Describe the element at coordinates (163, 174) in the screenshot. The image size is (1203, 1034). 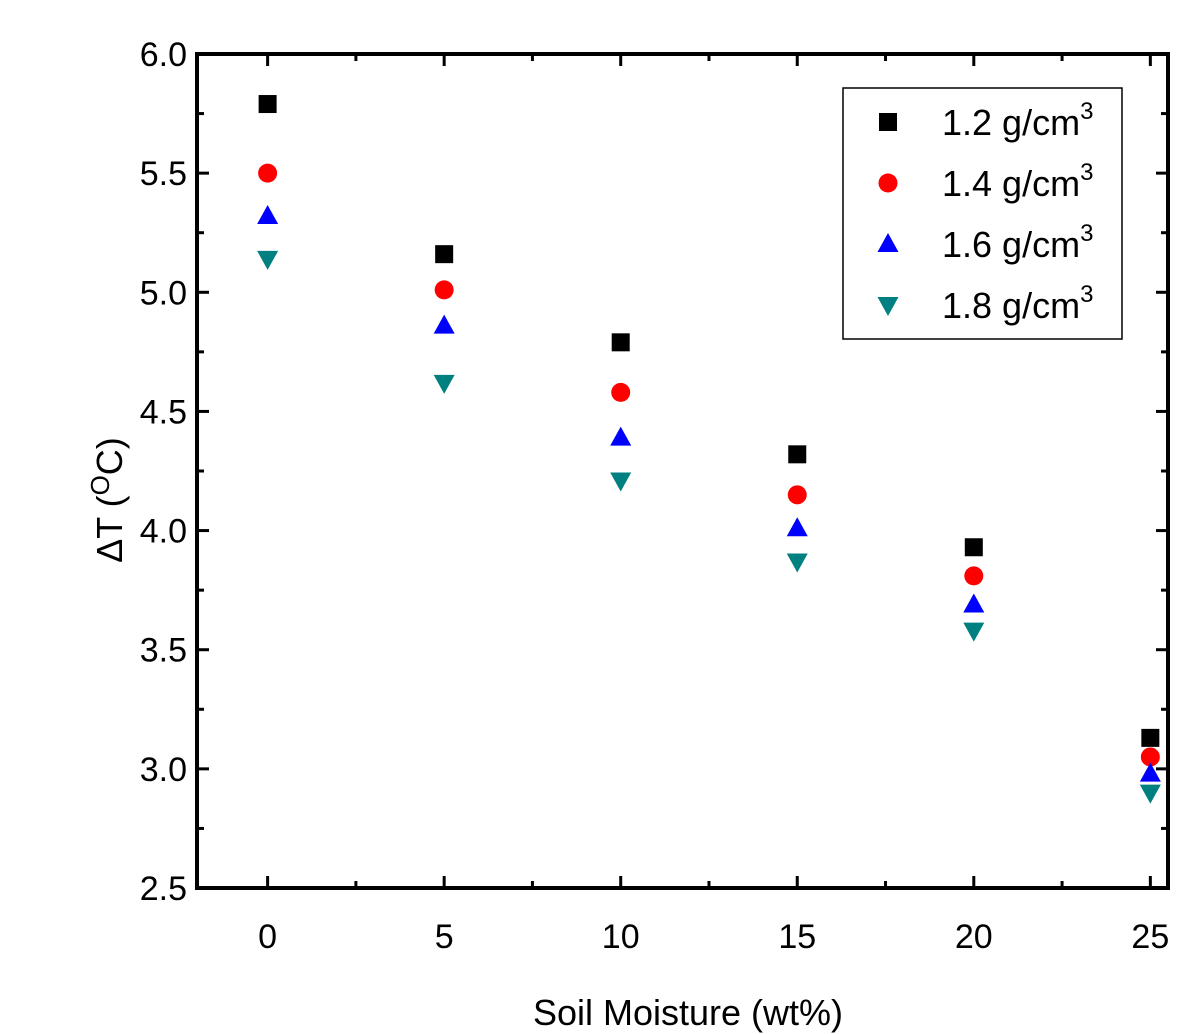
I see `y-tick-label: 5.5` at that location.